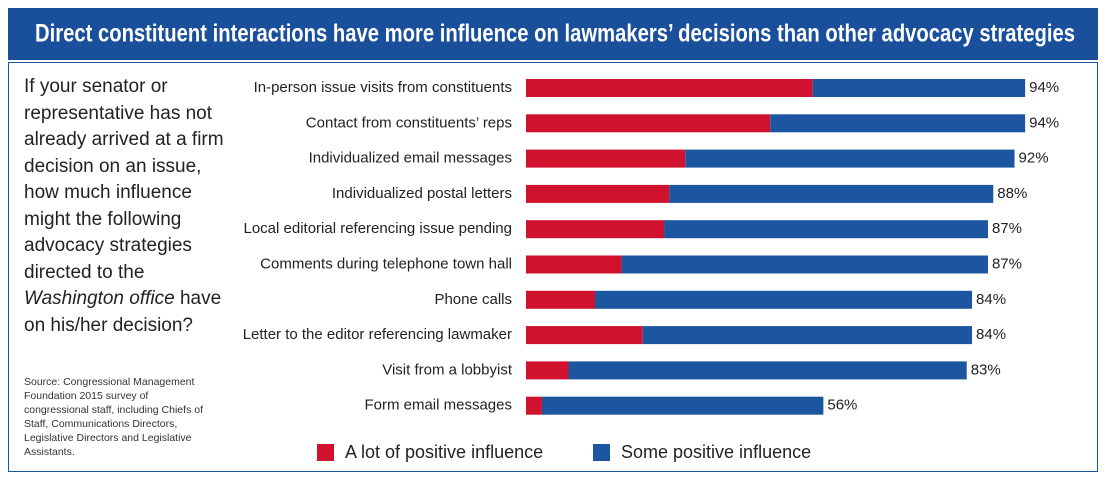 This screenshot has width=1110, height=485. I want to click on total-label: 83%, so click(986, 369).